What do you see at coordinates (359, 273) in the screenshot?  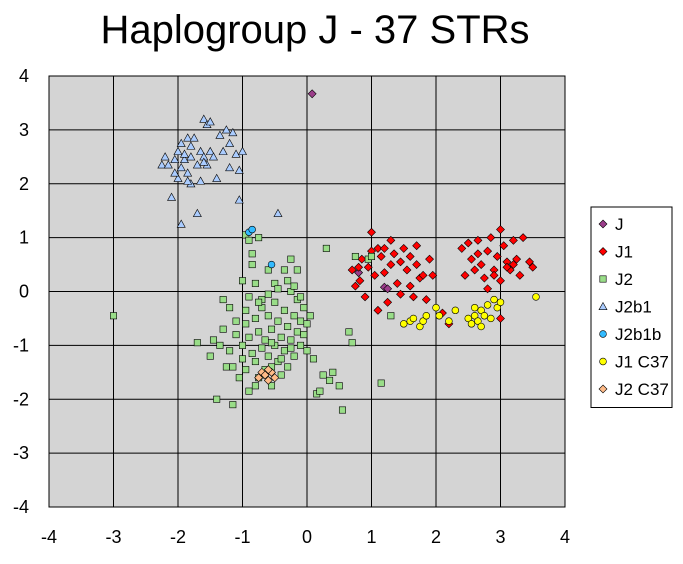 I see `data-point-j` at bounding box center [359, 273].